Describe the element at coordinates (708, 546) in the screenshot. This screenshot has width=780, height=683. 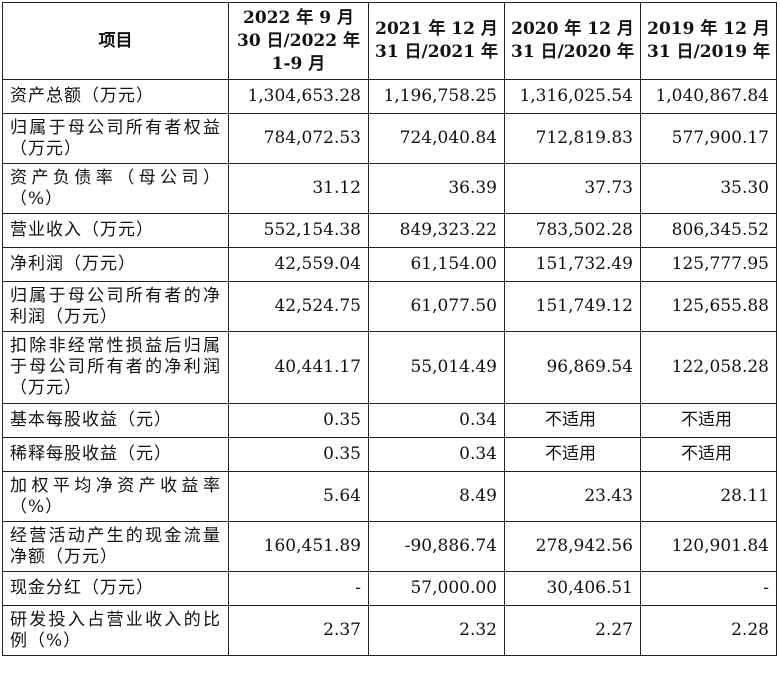
I see `cell-value: 120,901.84` at that location.